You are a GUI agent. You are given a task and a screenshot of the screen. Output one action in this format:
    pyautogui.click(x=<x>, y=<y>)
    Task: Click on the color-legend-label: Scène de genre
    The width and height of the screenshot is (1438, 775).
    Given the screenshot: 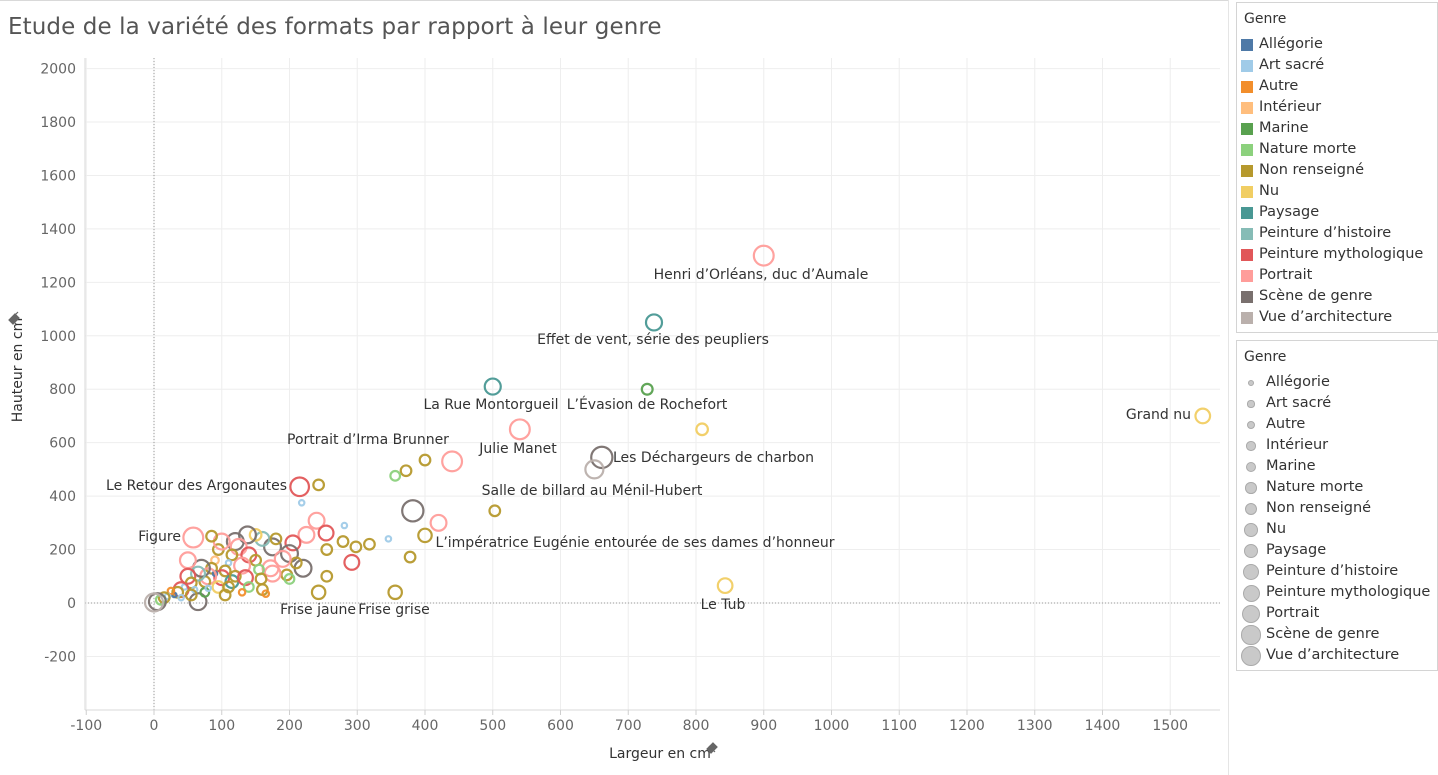 What is the action you would take?
    pyautogui.click(x=1316, y=296)
    